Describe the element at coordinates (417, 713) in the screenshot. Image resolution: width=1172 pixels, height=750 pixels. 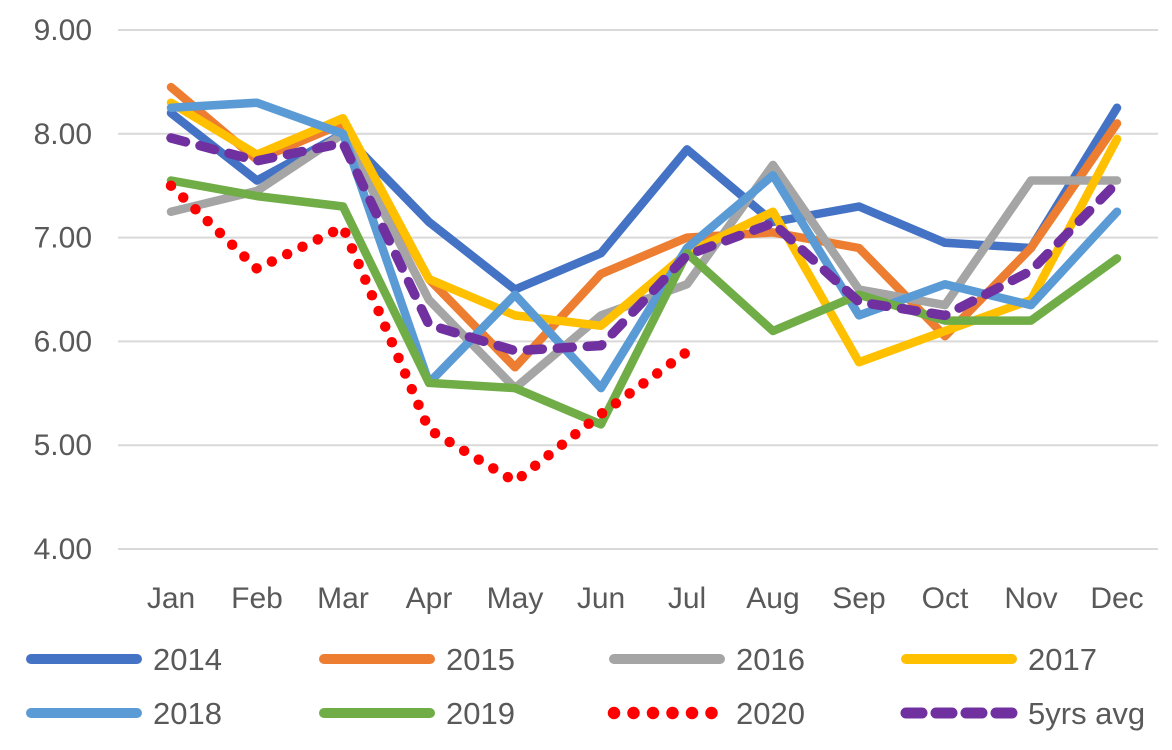
I see `legend-item-2019: 2019` at that location.